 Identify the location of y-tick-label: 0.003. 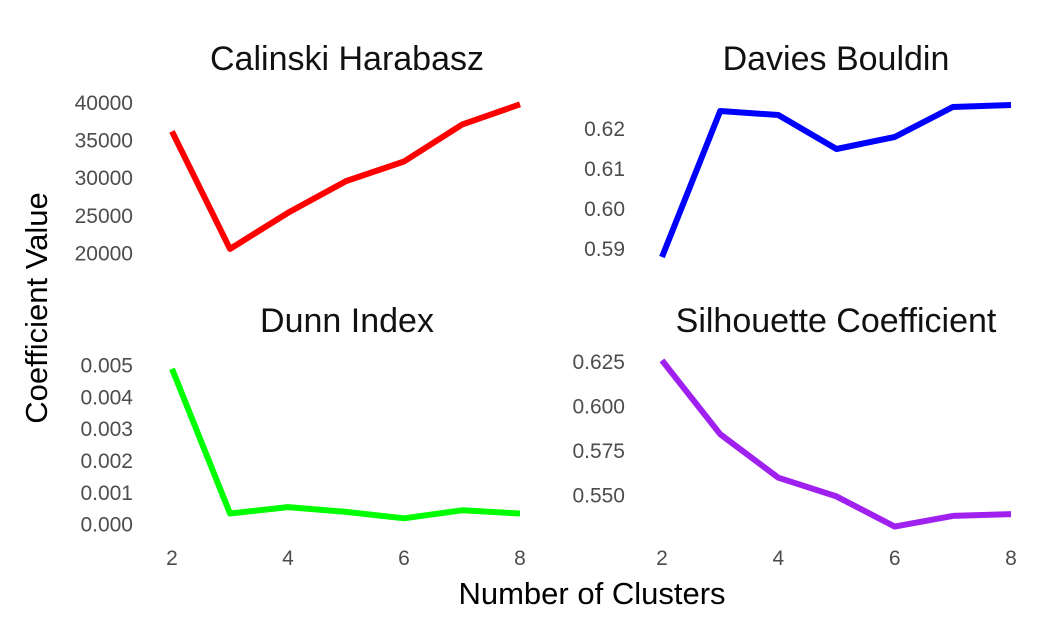
(106, 429).